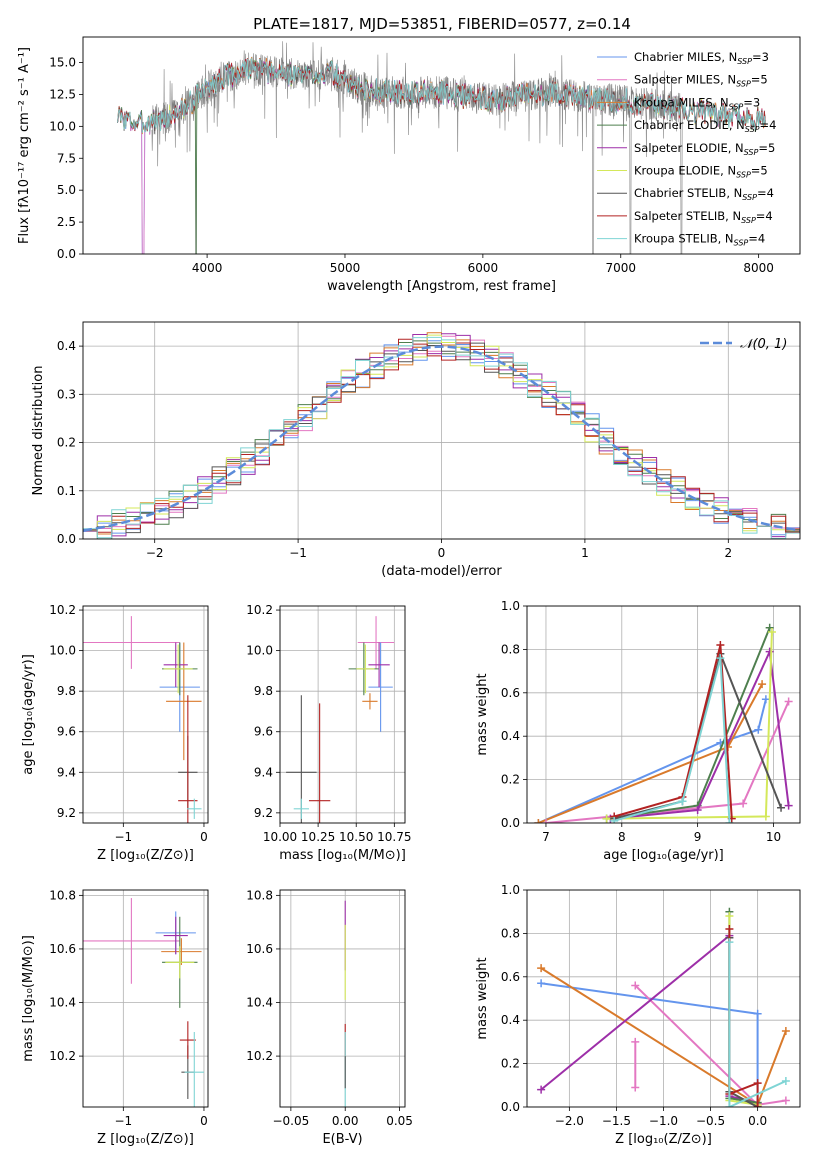 This screenshot has height=1170, width=819. I want to click on legend-label: Chabrier MILES, N, so click(685, 57).